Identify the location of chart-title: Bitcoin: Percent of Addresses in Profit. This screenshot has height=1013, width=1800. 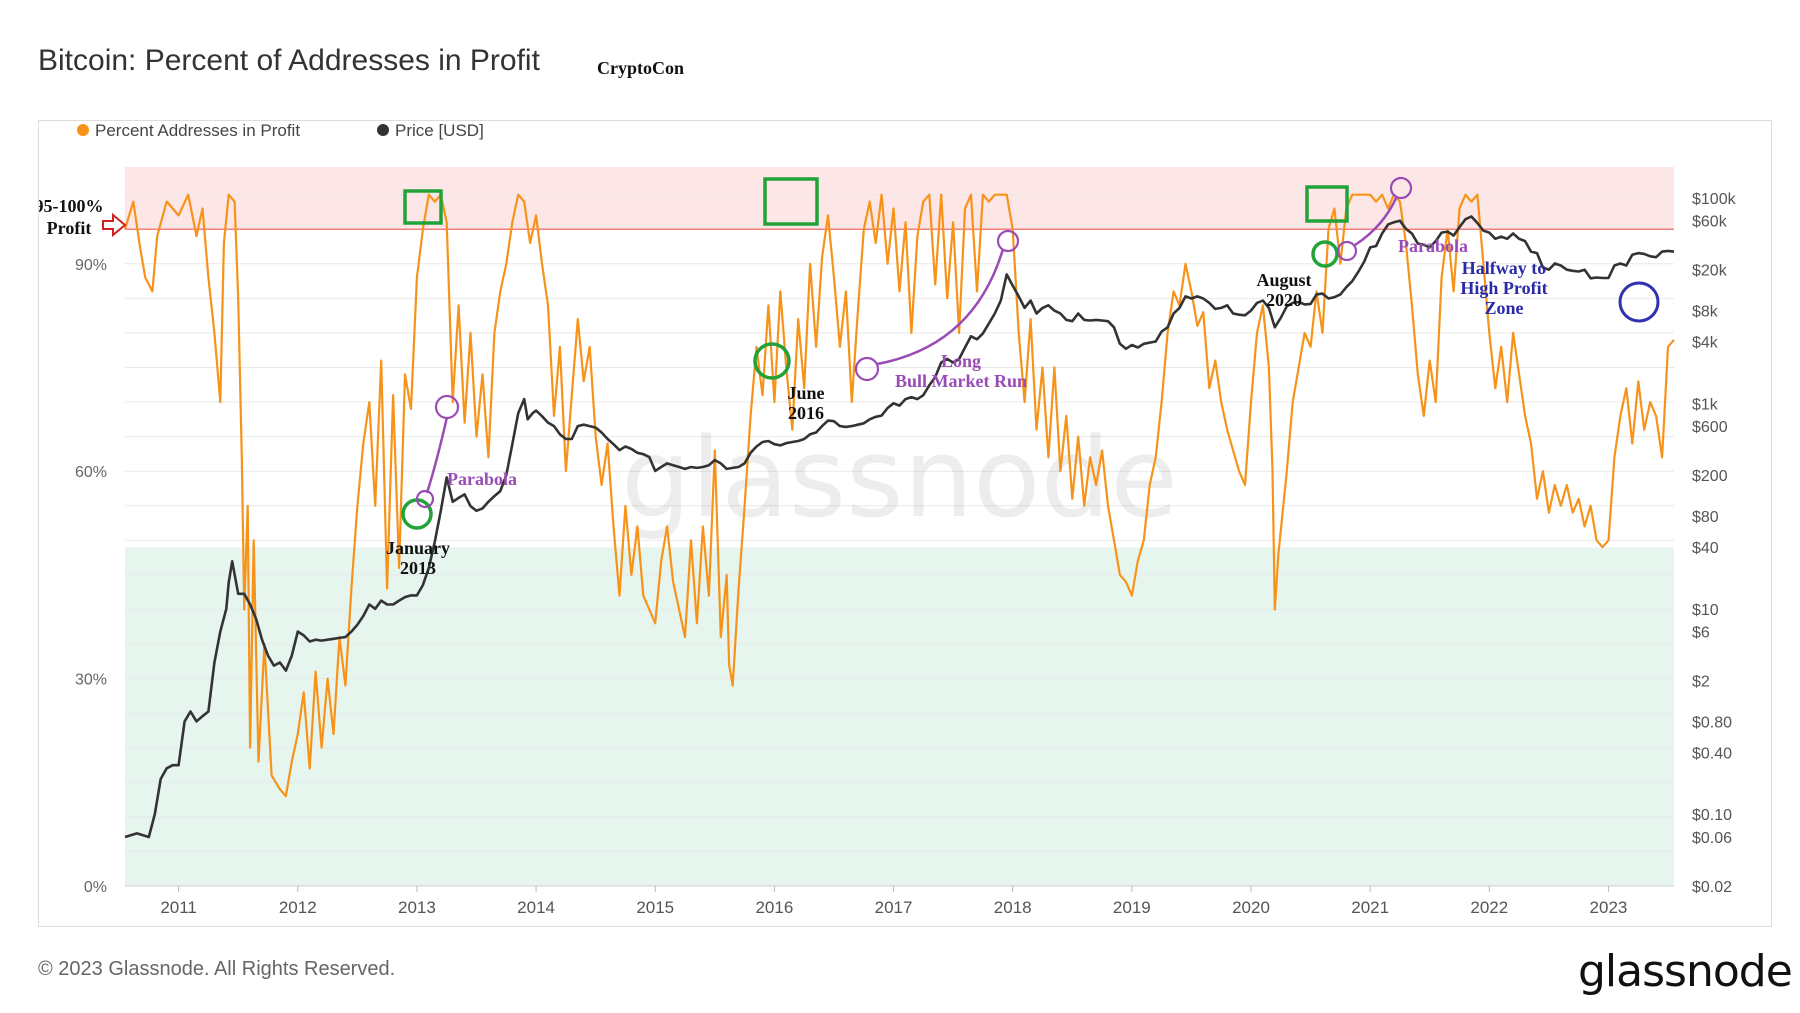
(289, 60).